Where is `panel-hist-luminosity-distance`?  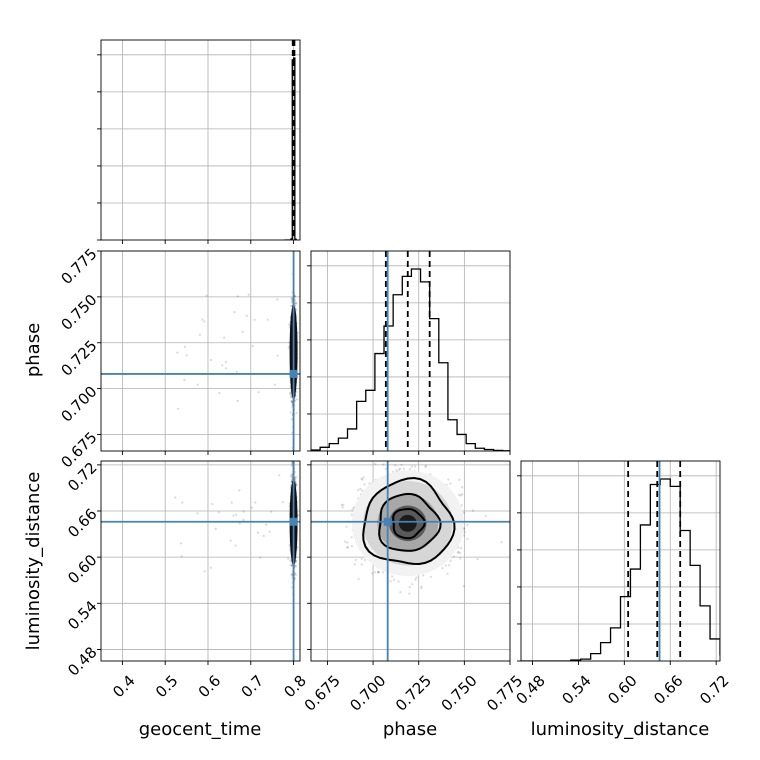
panel-hist-luminosity-distance is located at coordinates (620, 561).